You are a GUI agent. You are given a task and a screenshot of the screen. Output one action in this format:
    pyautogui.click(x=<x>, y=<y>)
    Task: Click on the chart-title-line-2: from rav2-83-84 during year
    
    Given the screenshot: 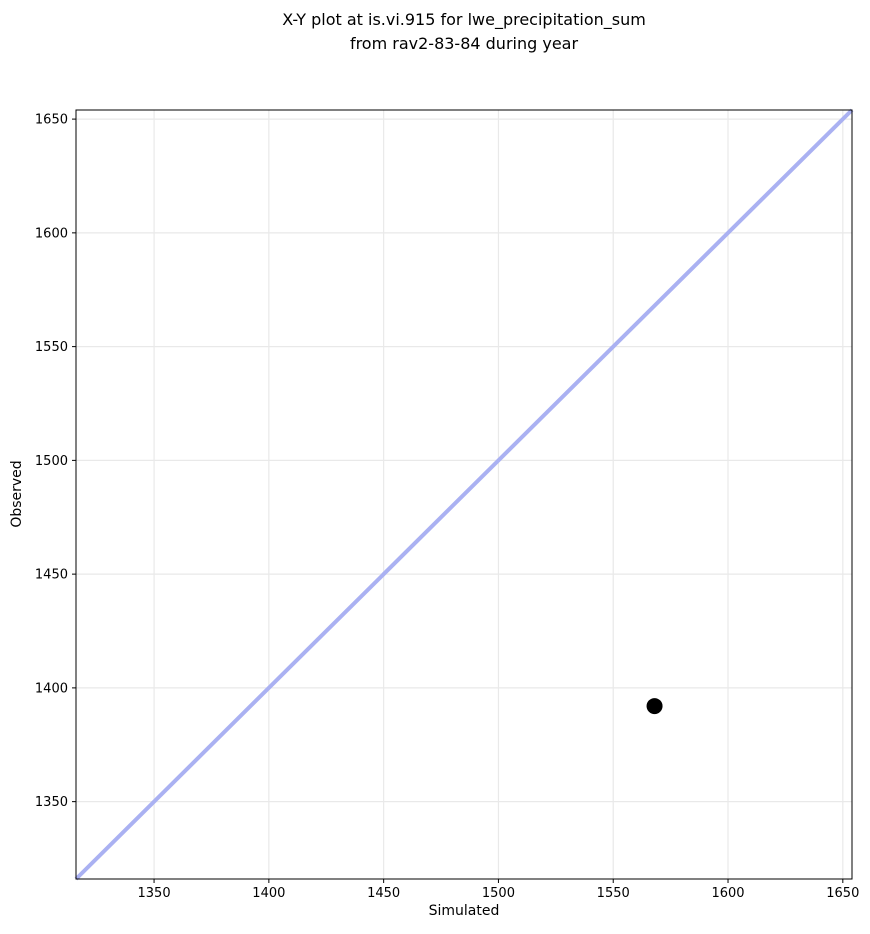 What is the action you would take?
    pyautogui.click(x=464, y=43)
    